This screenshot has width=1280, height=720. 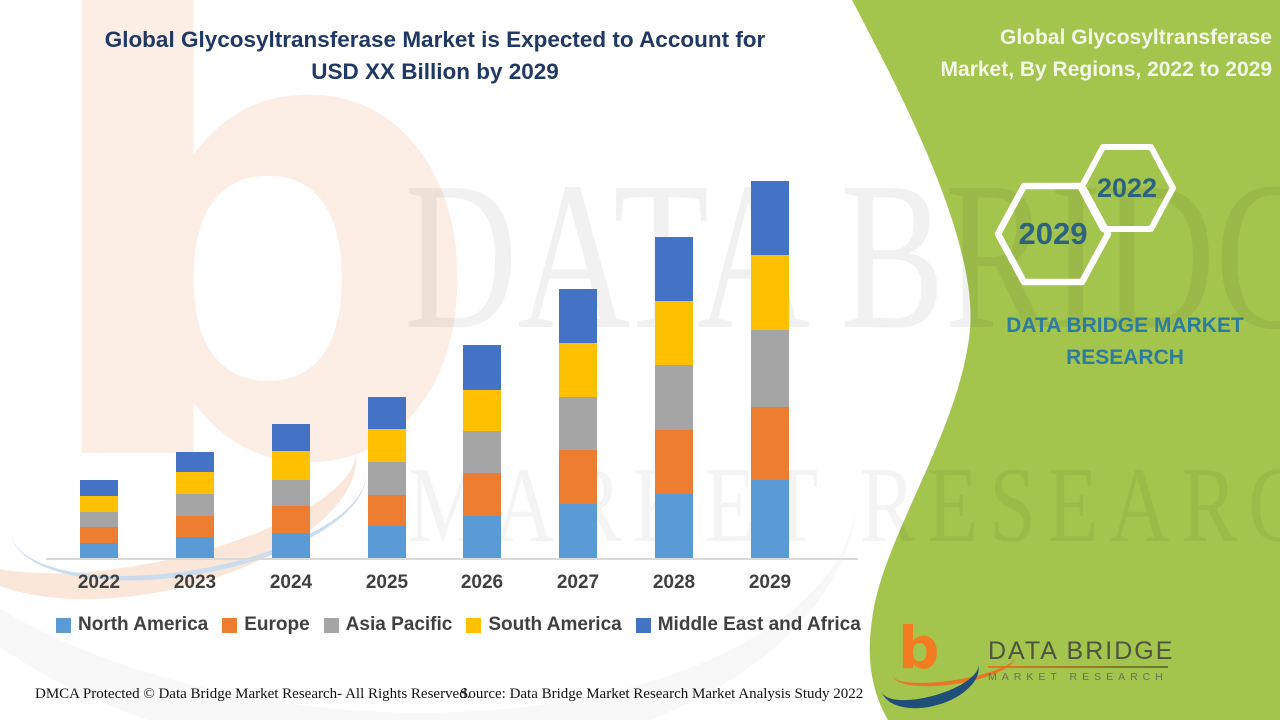 What do you see at coordinates (1115, 342) in the screenshot?
I see `right-panel-brand: DATA BRIDGE MARKET RESEARCH` at bounding box center [1115, 342].